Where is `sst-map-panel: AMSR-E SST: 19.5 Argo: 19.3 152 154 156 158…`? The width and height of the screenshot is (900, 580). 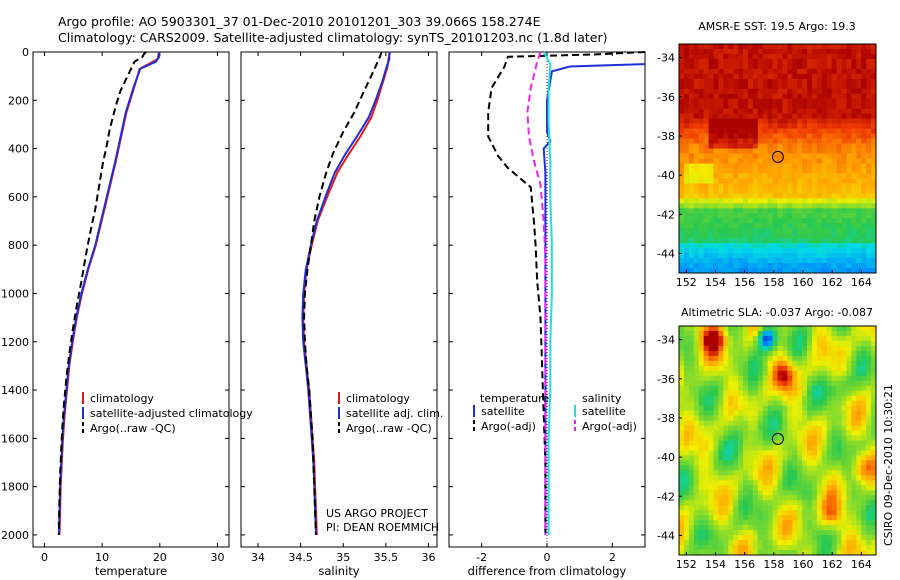 sst-map-panel: AMSR-E SST: 19.5 Argo: 19.3 152 154 156 158… is located at coordinates (767, 154).